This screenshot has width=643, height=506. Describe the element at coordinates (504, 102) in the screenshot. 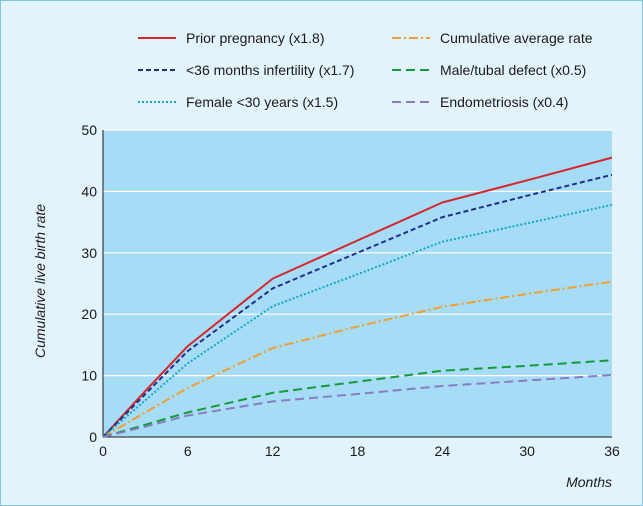

I see `legend-label: Endometriosis (x0.4)` at that location.